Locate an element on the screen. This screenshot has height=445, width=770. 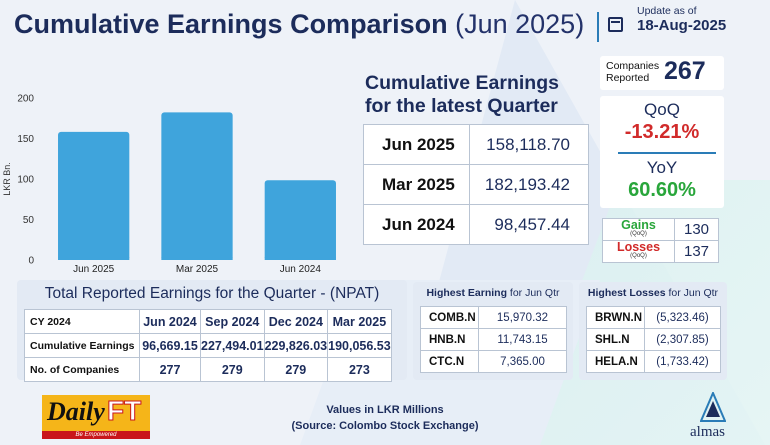
x-tick-label: Jun 2024 is located at coordinates (301, 269).